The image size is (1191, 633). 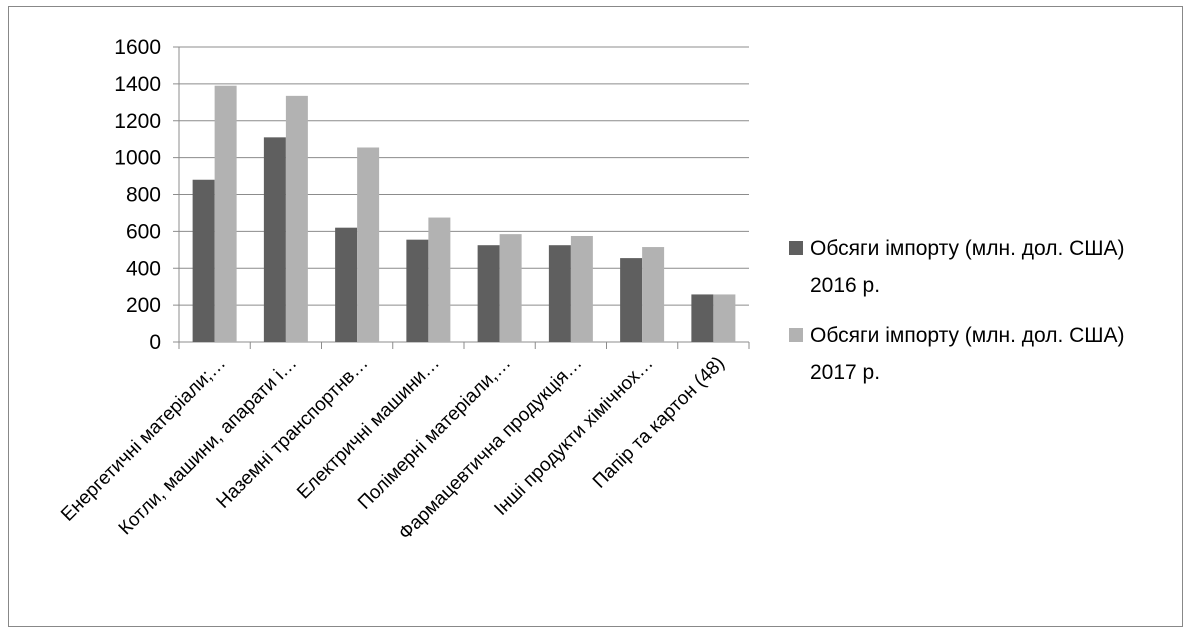 What do you see at coordinates (143, 268) in the screenshot?
I see `y-tick-label: 400` at bounding box center [143, 268].